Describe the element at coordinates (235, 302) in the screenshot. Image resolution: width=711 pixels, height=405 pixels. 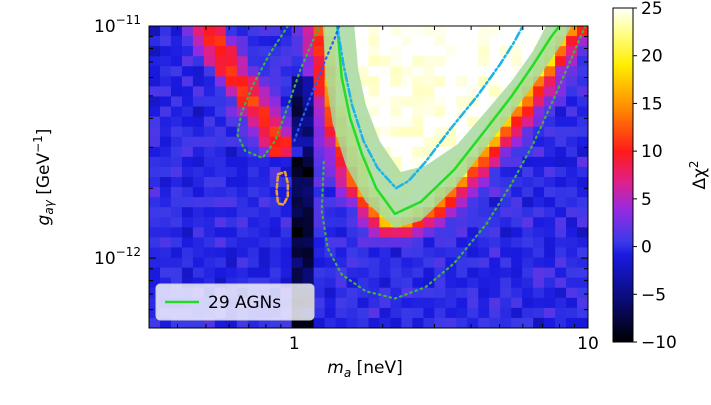
I see `legend: 29 AGNs` at that location.